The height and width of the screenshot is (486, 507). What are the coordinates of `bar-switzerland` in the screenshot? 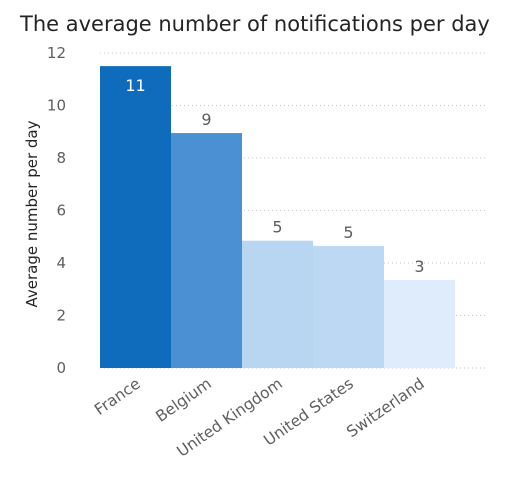 It's located at (419, 324).